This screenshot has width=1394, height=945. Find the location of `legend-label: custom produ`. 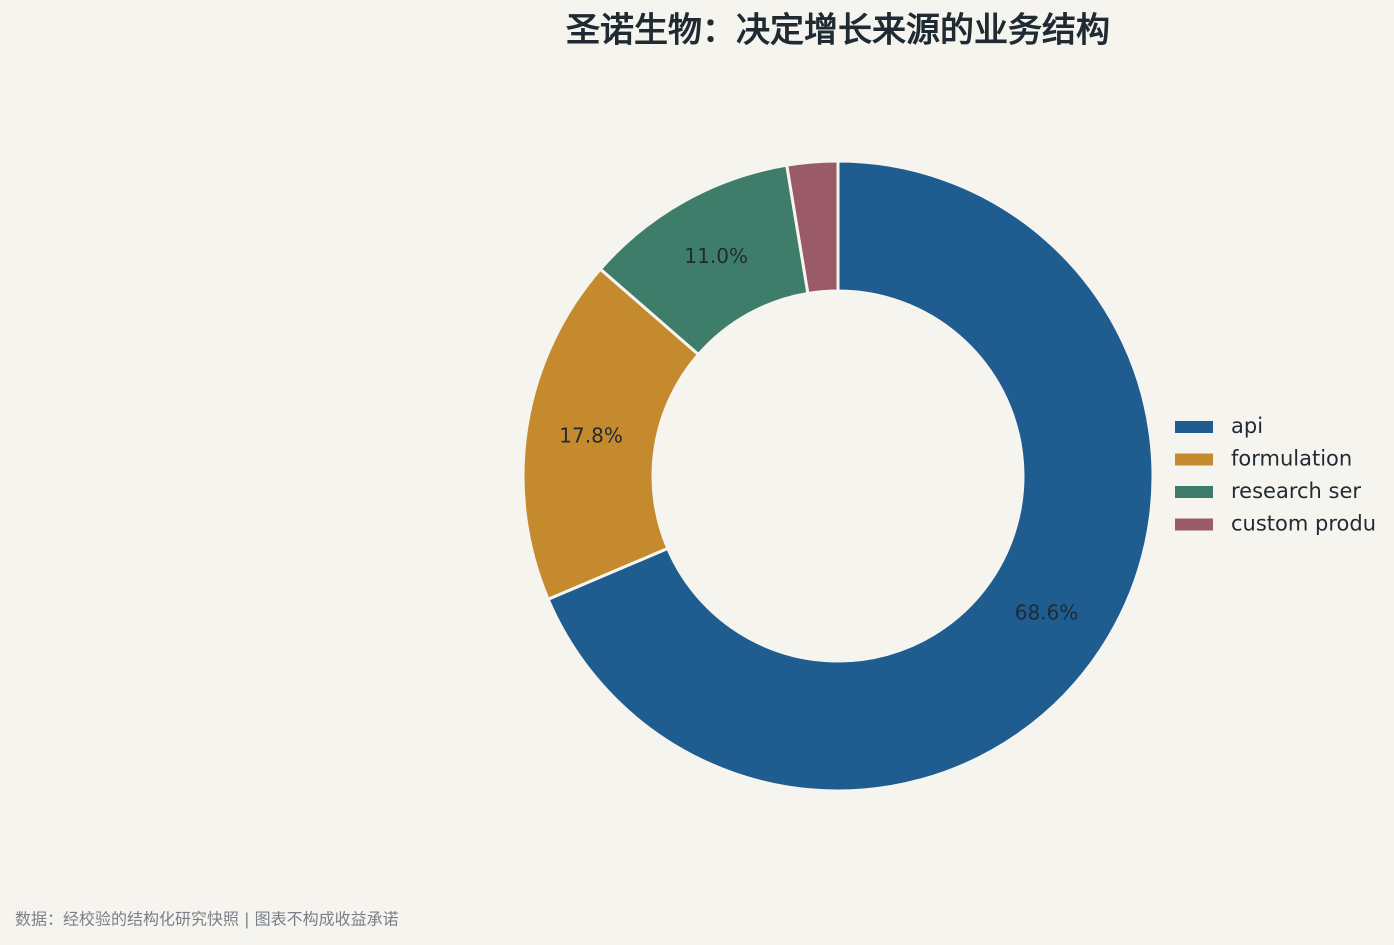

legend-label: custom produ is located at coordinates (1303, 524).